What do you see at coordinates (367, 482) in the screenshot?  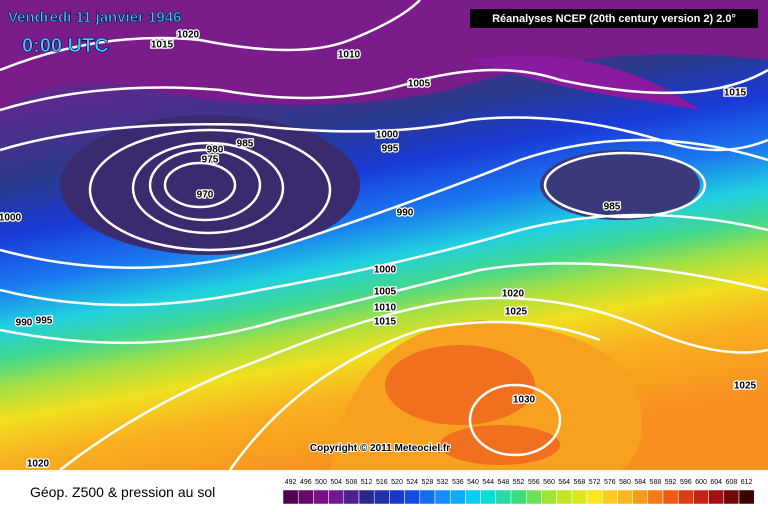 I see `legend-label: 512` at bounding box center [367, 482].